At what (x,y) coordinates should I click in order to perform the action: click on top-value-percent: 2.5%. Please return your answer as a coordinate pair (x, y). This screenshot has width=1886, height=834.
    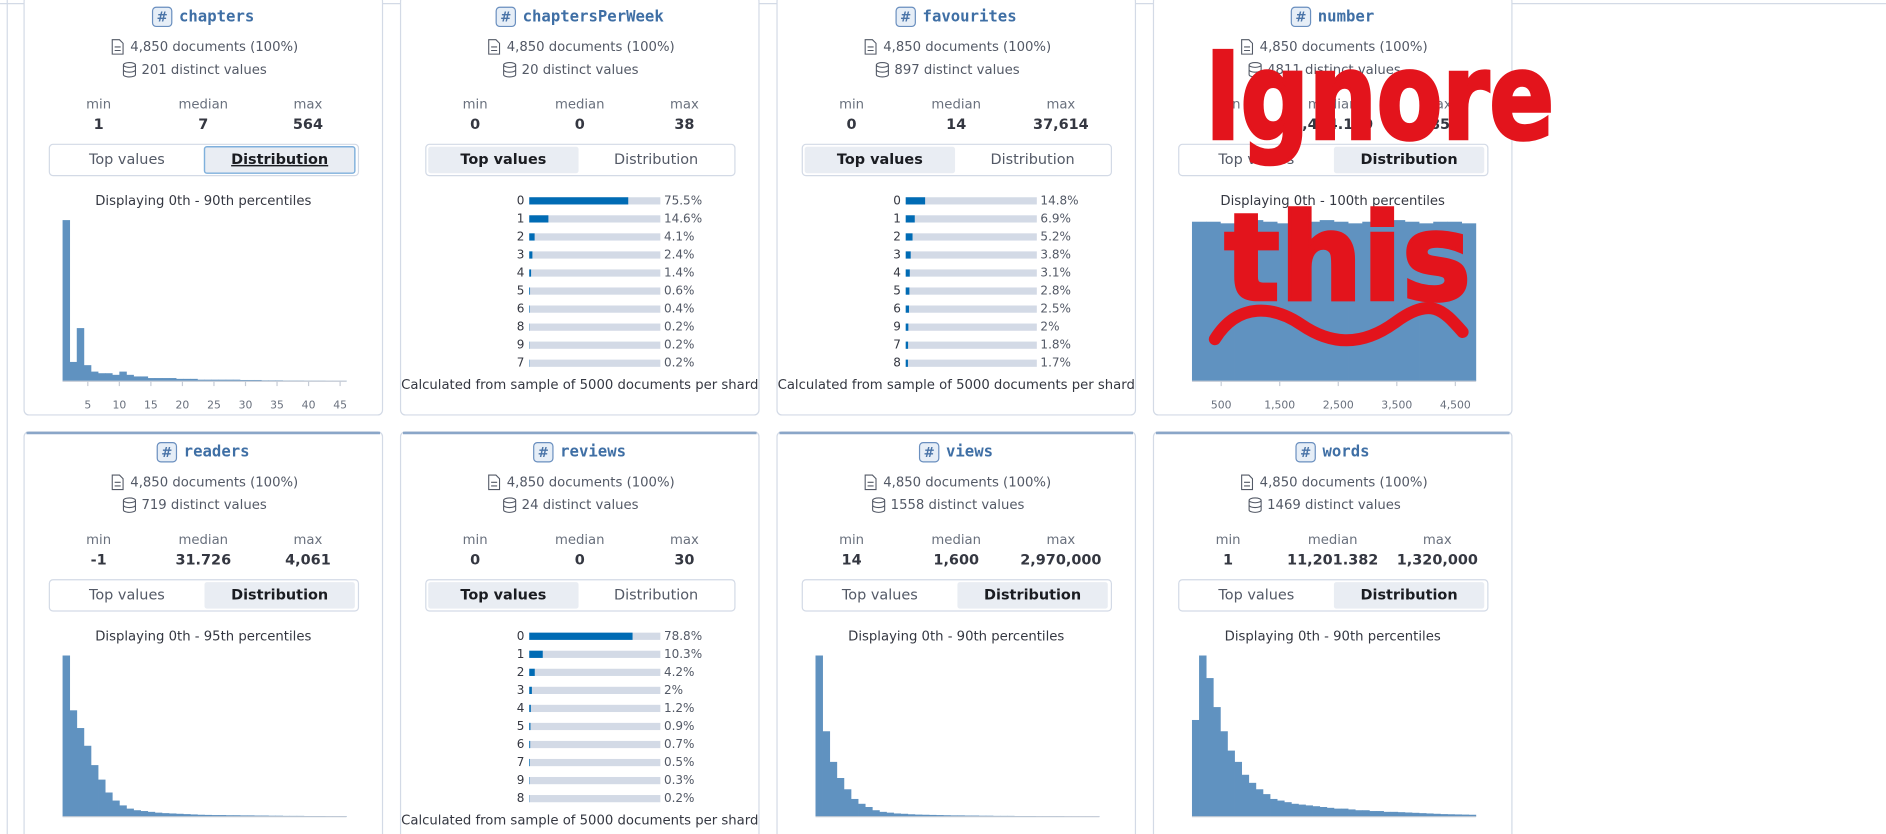
    Looking at the image, I should click on (1055, 309).